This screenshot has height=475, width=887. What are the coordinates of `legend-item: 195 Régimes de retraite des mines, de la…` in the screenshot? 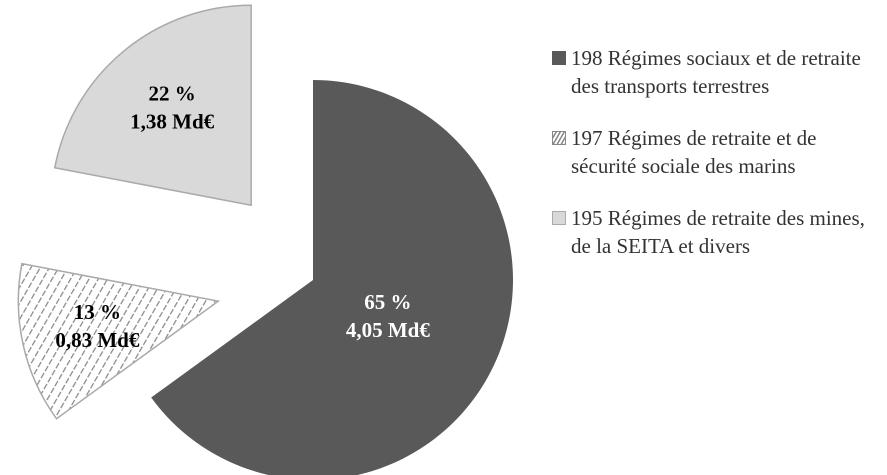 It's located at (717, 232).